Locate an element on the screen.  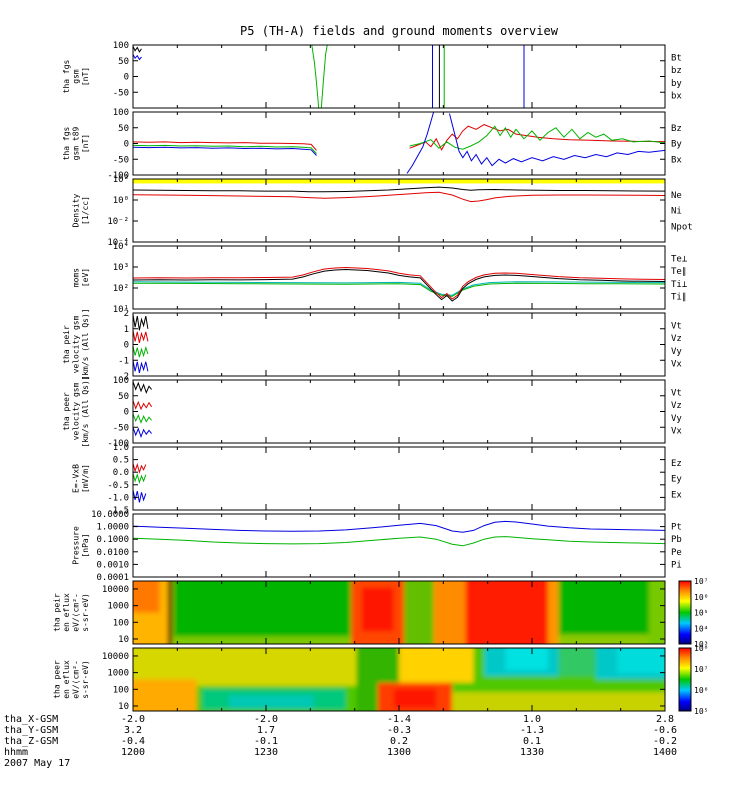
legend-label: Ne is located at coordinates (676, 196).